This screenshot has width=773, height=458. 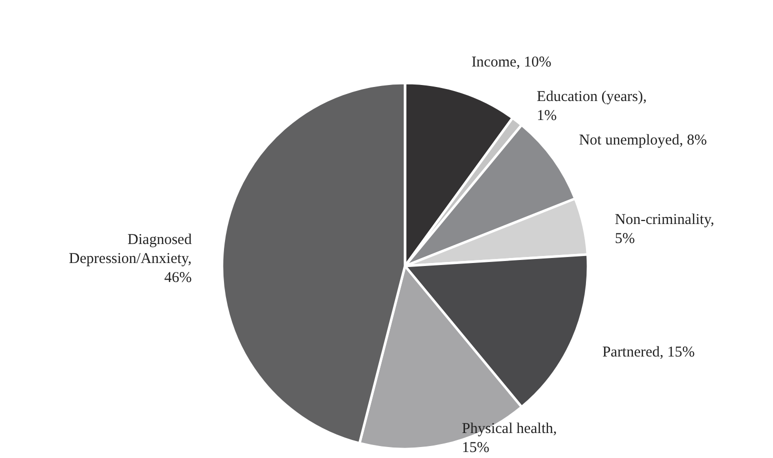 What do you see at coordinates (591, 106) in the screenshot?
I see `slice-label: Education (years), 1%` at bounding box center [591, 106].